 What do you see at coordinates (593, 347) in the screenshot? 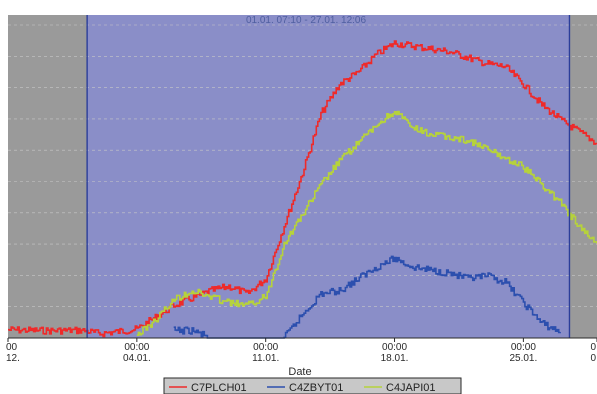
I see `x-tick-time-label: 0` at bounding box center [593, 347].